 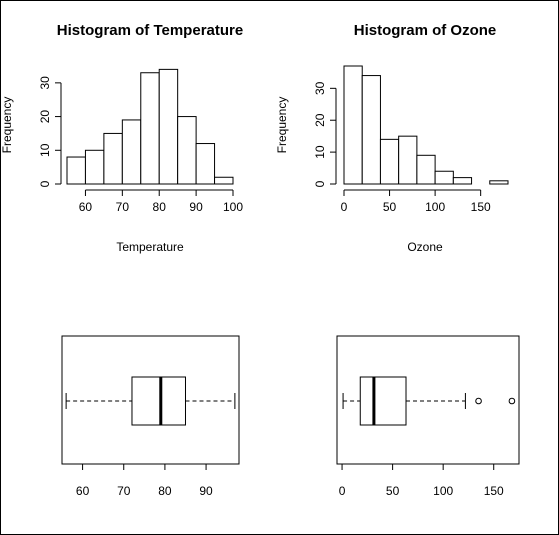 What do you see at coordinates (425, 30) in the screenshot?
I see `chart-title: Histogram of Ozone` at bounding box center [425, 30].